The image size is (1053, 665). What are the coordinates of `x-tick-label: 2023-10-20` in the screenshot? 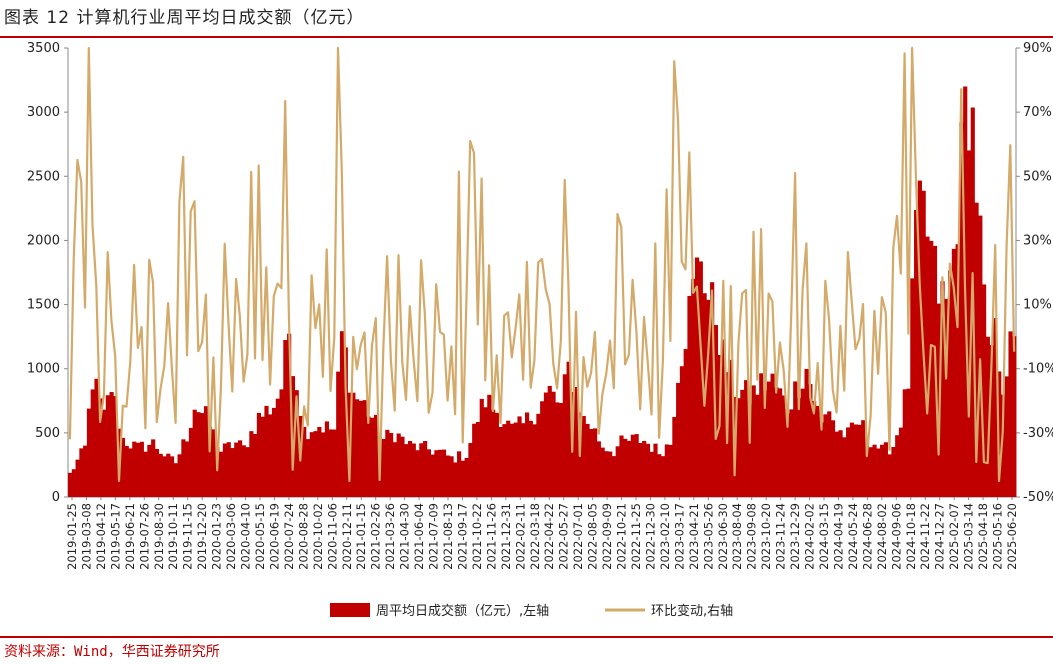 It's located at (766, 536).